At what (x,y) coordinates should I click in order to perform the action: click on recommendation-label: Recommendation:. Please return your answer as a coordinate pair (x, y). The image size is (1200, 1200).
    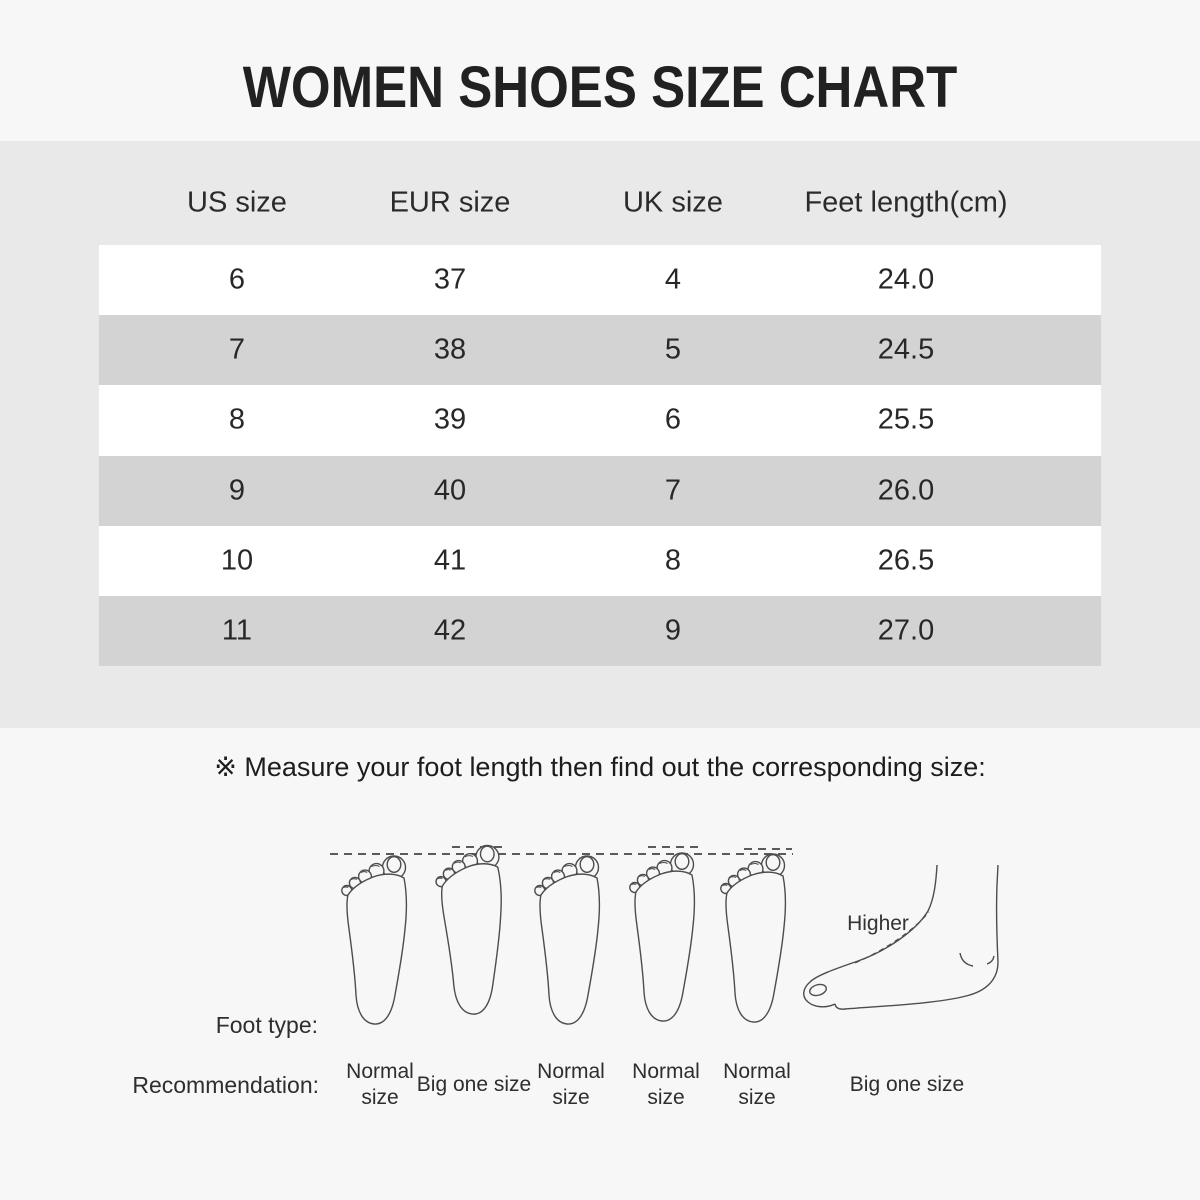
    Looking at the image, I should click on (225, 1085).